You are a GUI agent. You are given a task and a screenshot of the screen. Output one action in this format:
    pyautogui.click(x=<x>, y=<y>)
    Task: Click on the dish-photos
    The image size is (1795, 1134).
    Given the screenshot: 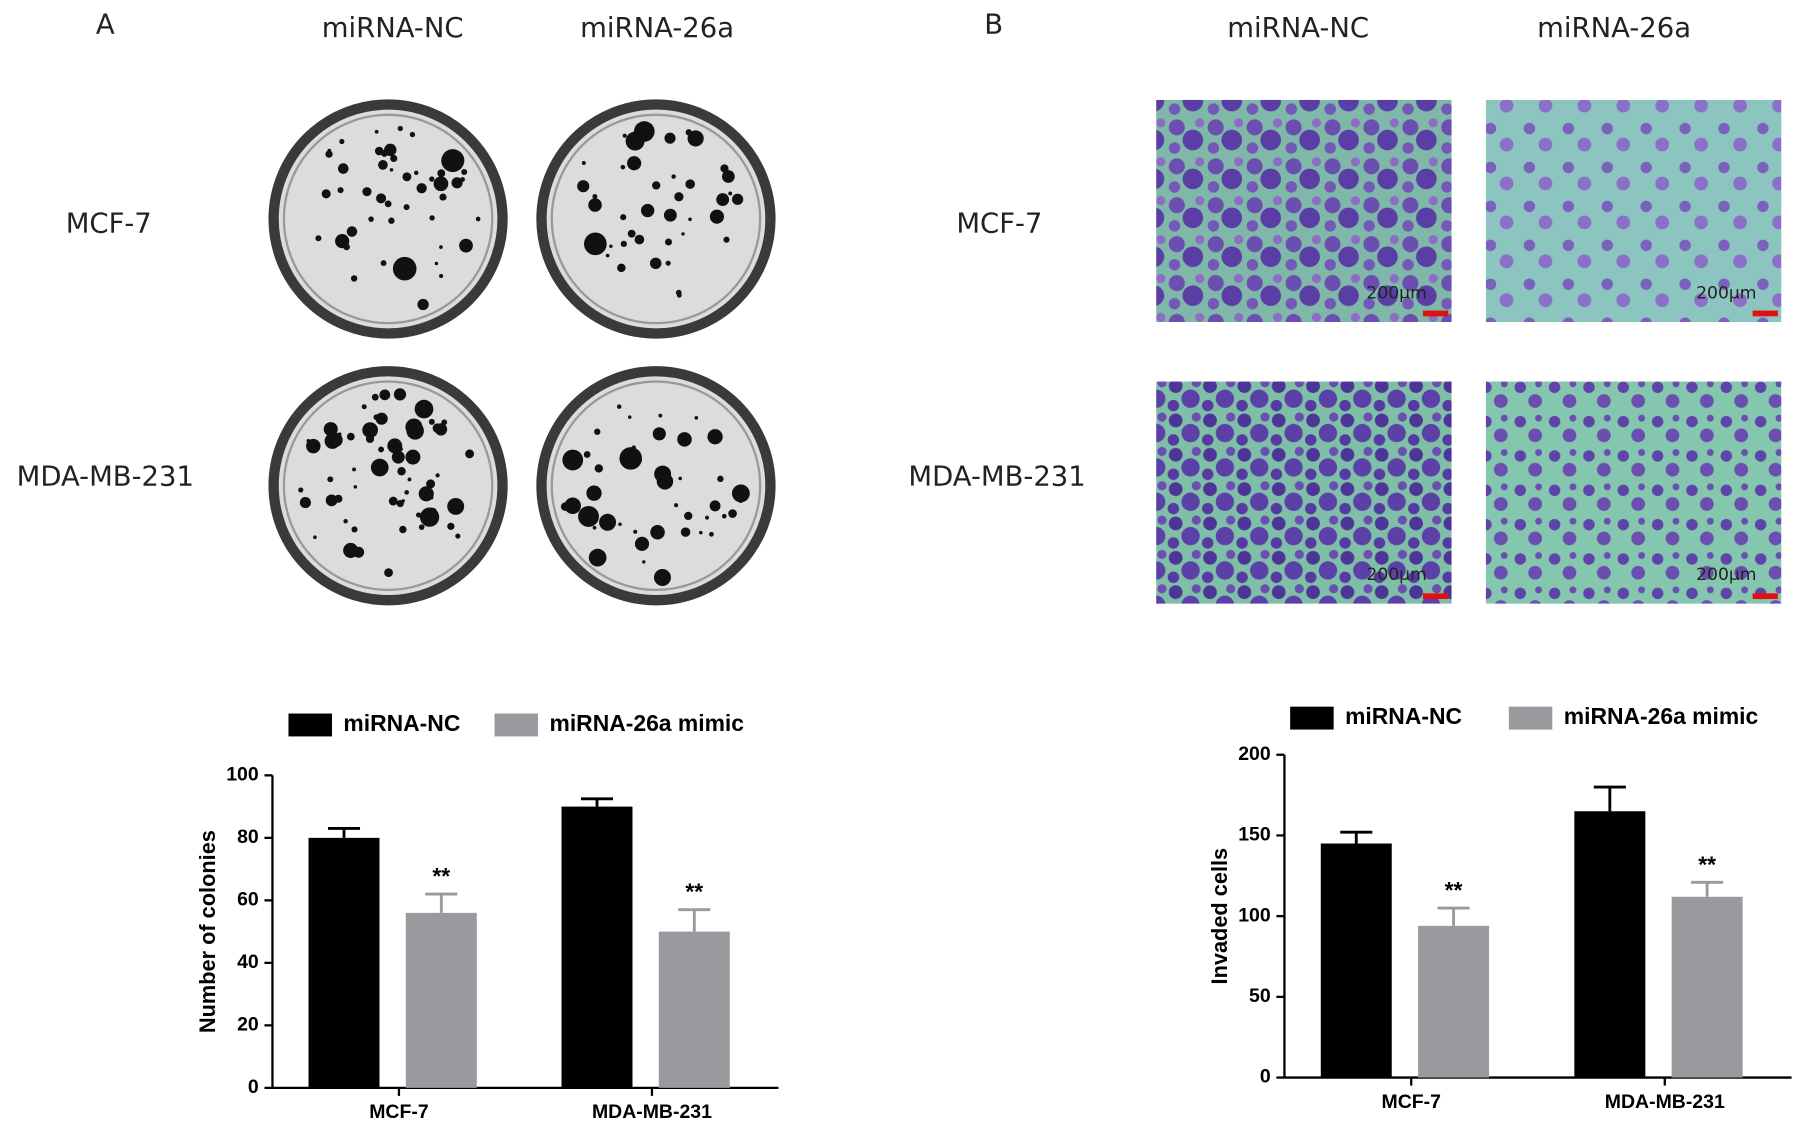 What is the action you would take?
    pyautogui.click(x=522, y=352)
    